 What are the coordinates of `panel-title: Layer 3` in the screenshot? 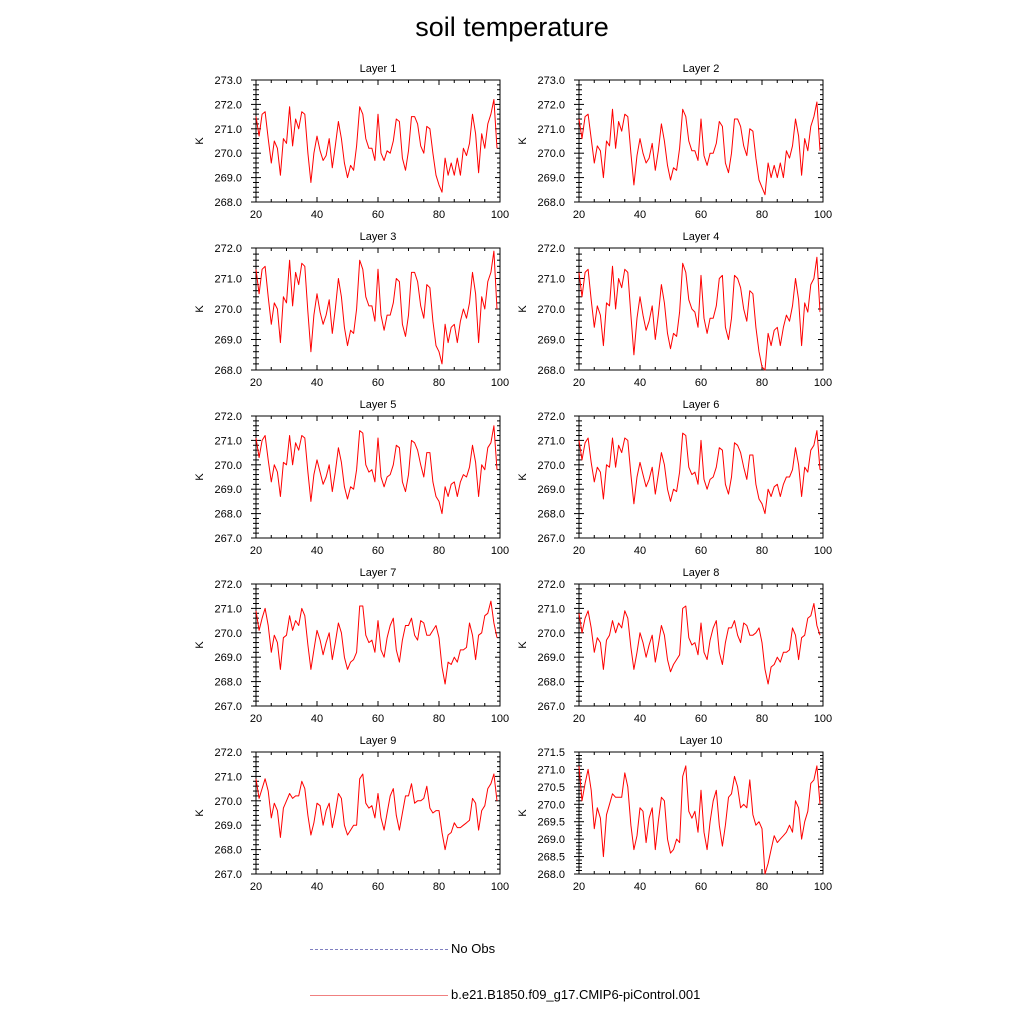 It's located at (378, 237).